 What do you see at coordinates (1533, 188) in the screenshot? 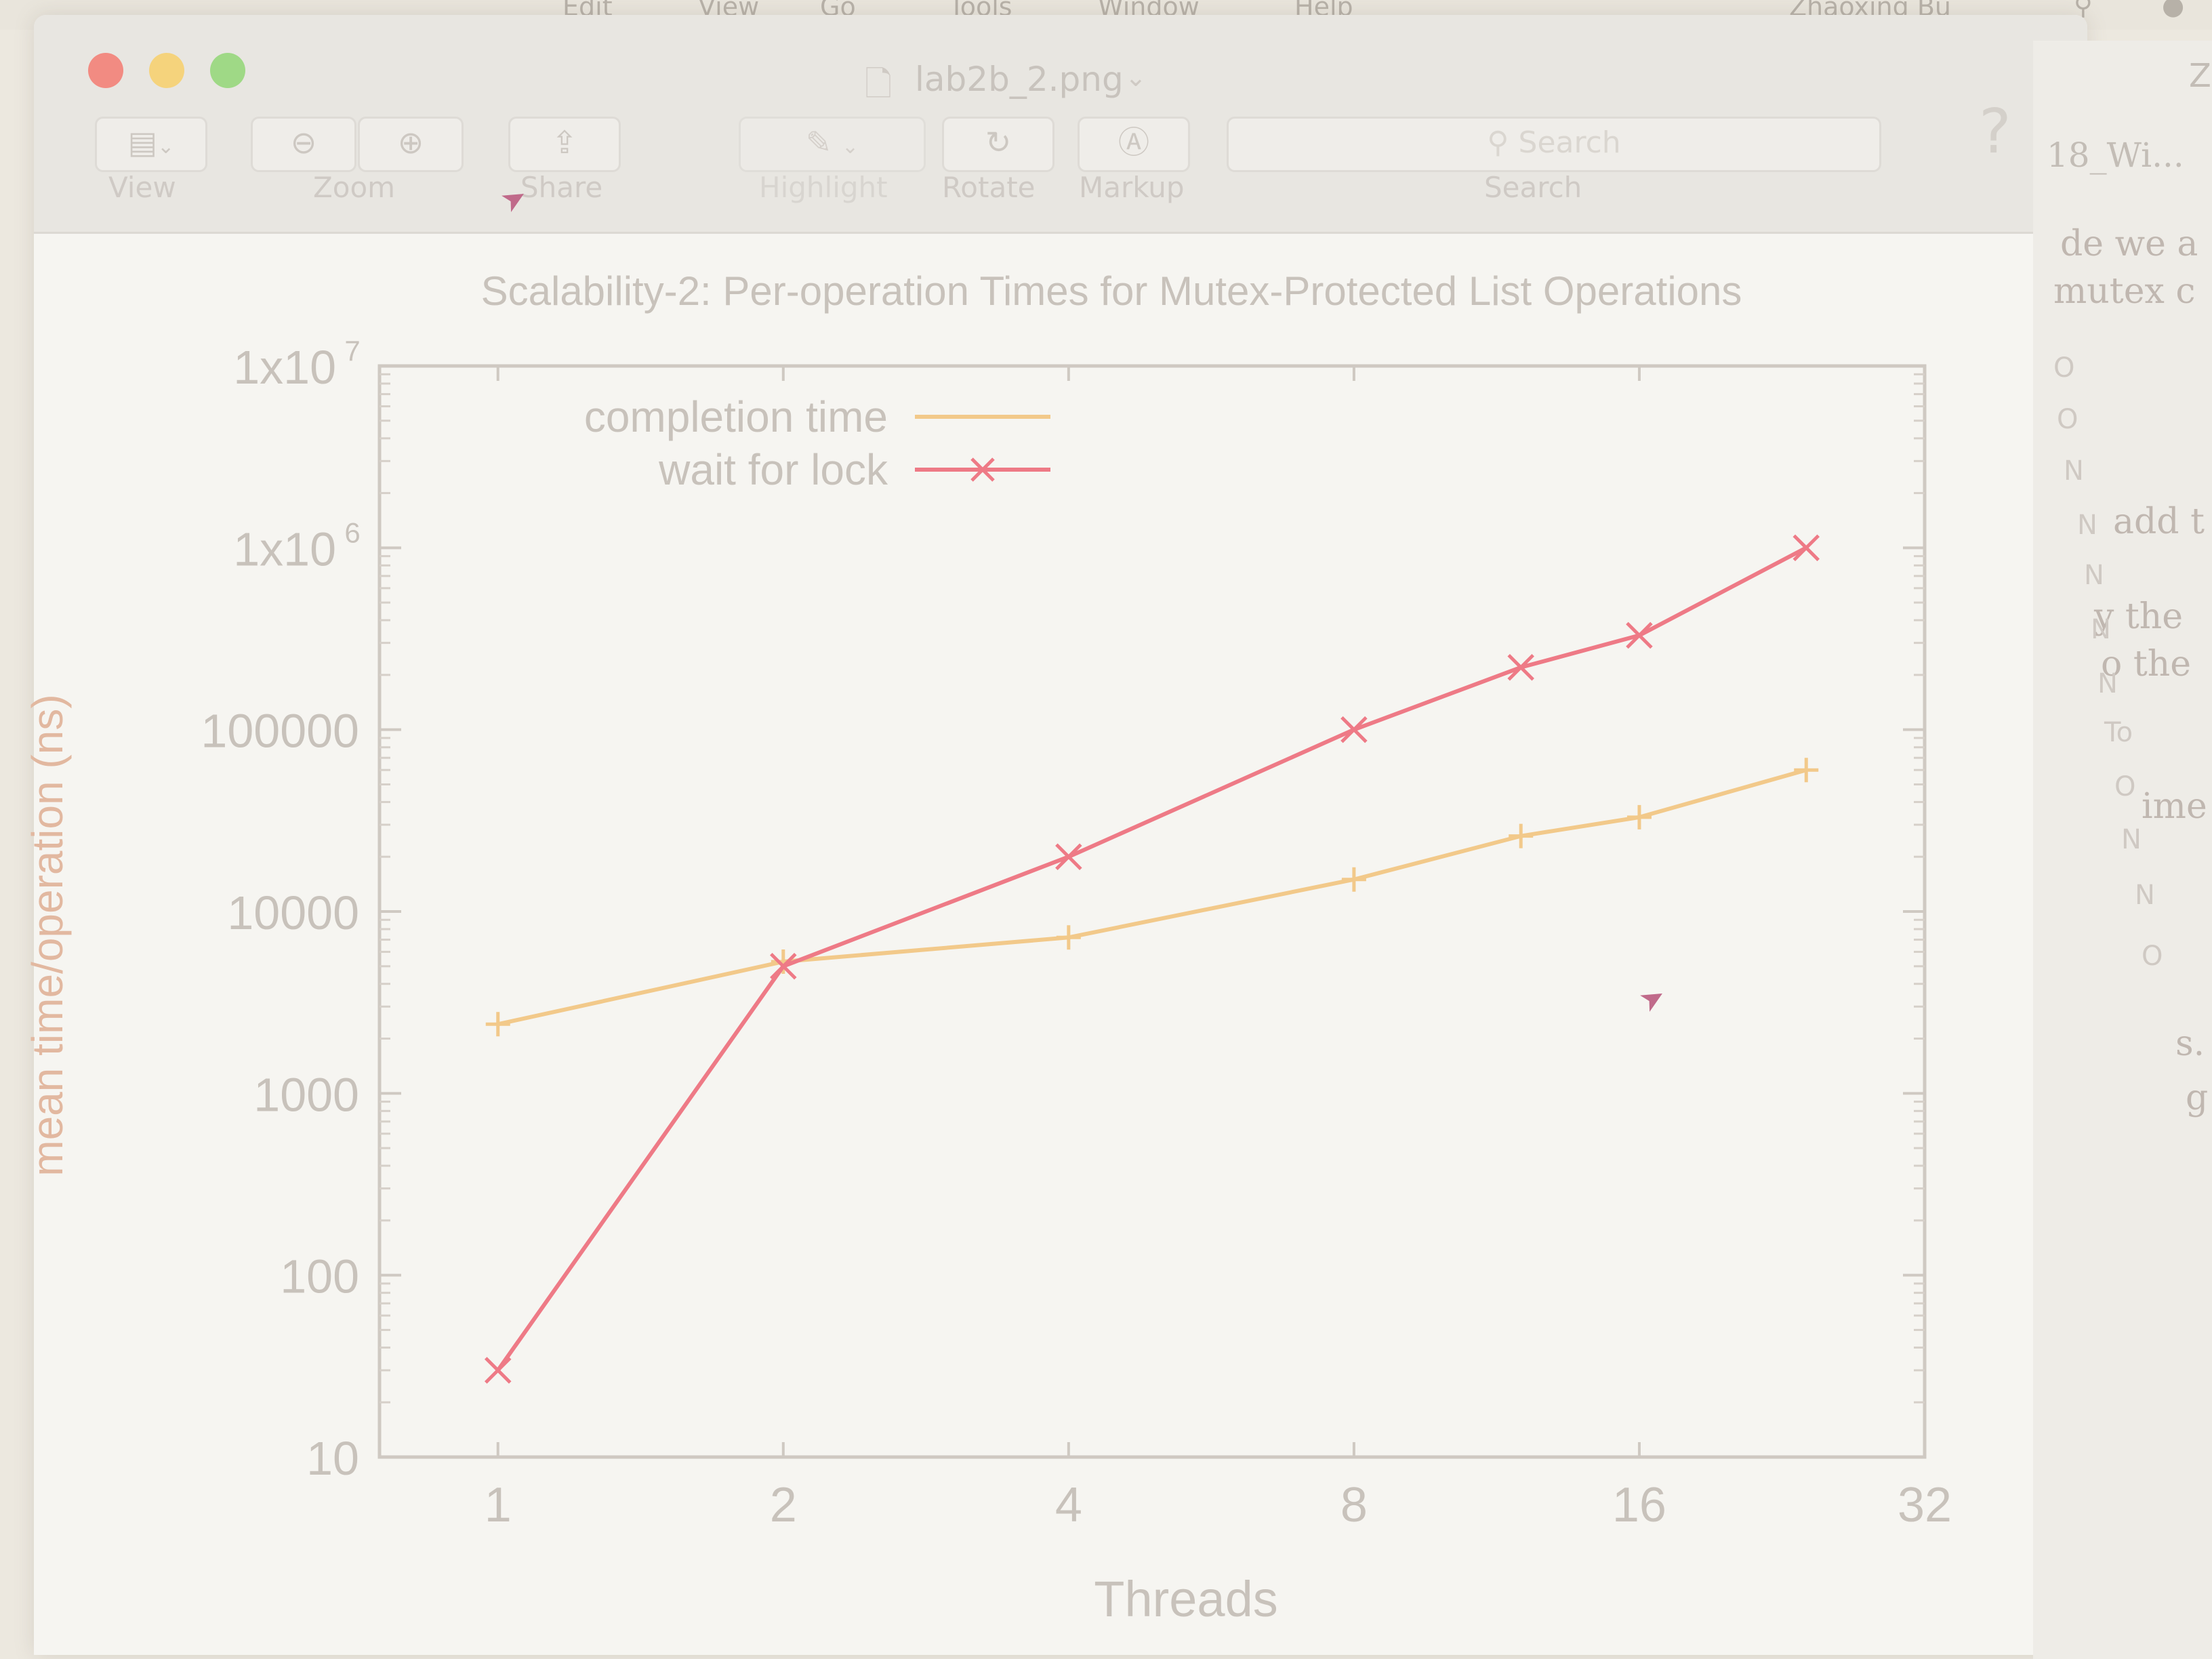
I see `search-label: Search` at bounding box center [1533, 188].